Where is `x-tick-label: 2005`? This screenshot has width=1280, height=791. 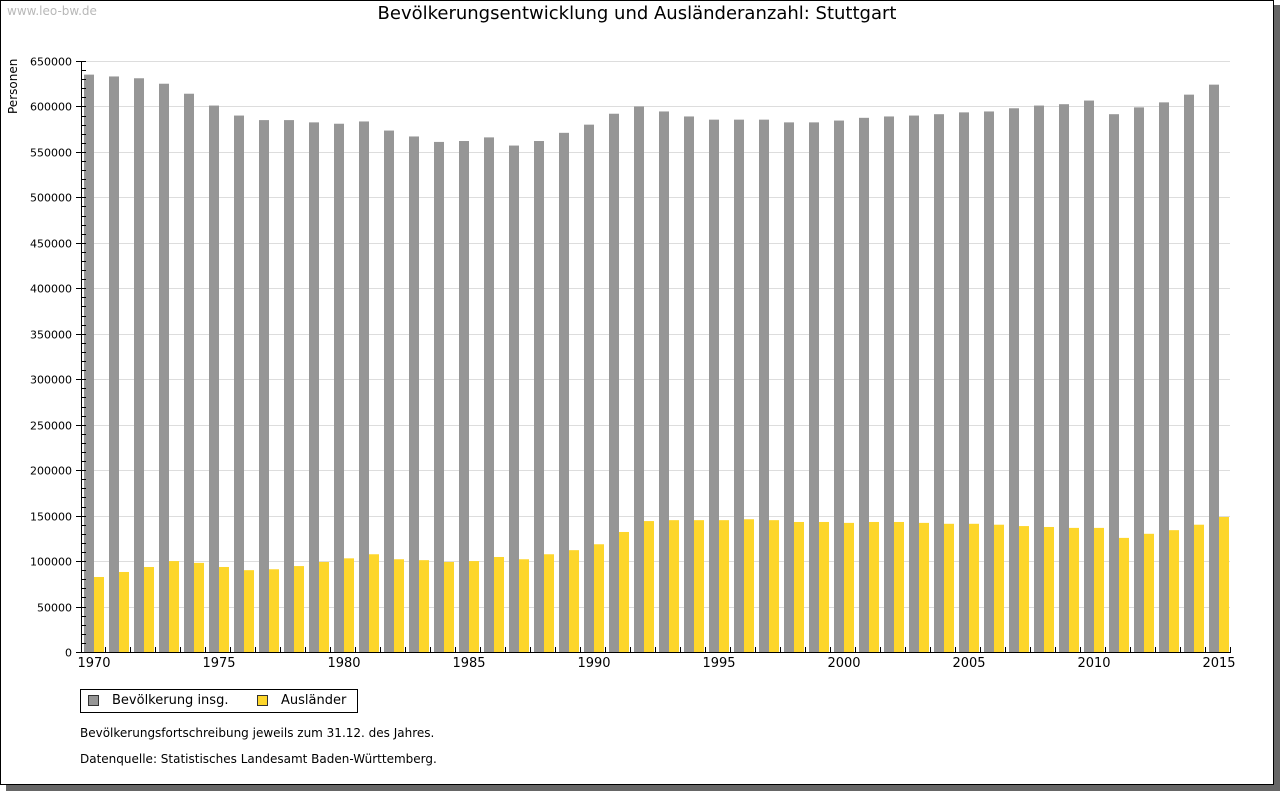 x-tick-label: 2005 is located at coordinates (968, 663).